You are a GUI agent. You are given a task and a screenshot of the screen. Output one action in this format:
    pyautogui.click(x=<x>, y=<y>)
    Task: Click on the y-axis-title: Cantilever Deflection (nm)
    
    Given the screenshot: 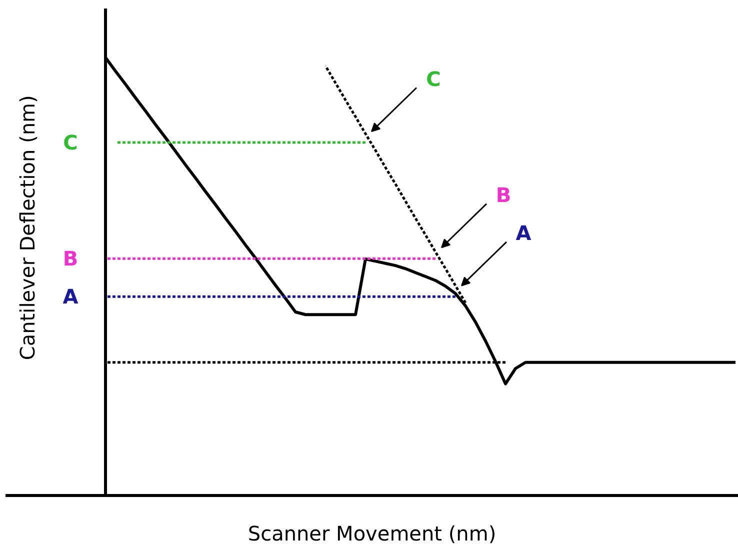 What is the action you would take?
    pyautogui.click(x=28, y=227)
    